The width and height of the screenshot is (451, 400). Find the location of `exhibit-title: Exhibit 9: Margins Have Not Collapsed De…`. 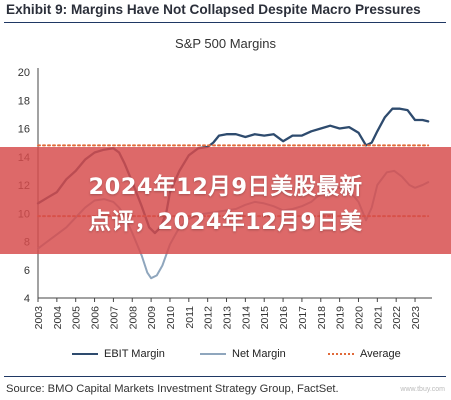

exhibit-title: Exhibit 9: Margins Have Not Collapsed De… is located at coordinates (213, 9).